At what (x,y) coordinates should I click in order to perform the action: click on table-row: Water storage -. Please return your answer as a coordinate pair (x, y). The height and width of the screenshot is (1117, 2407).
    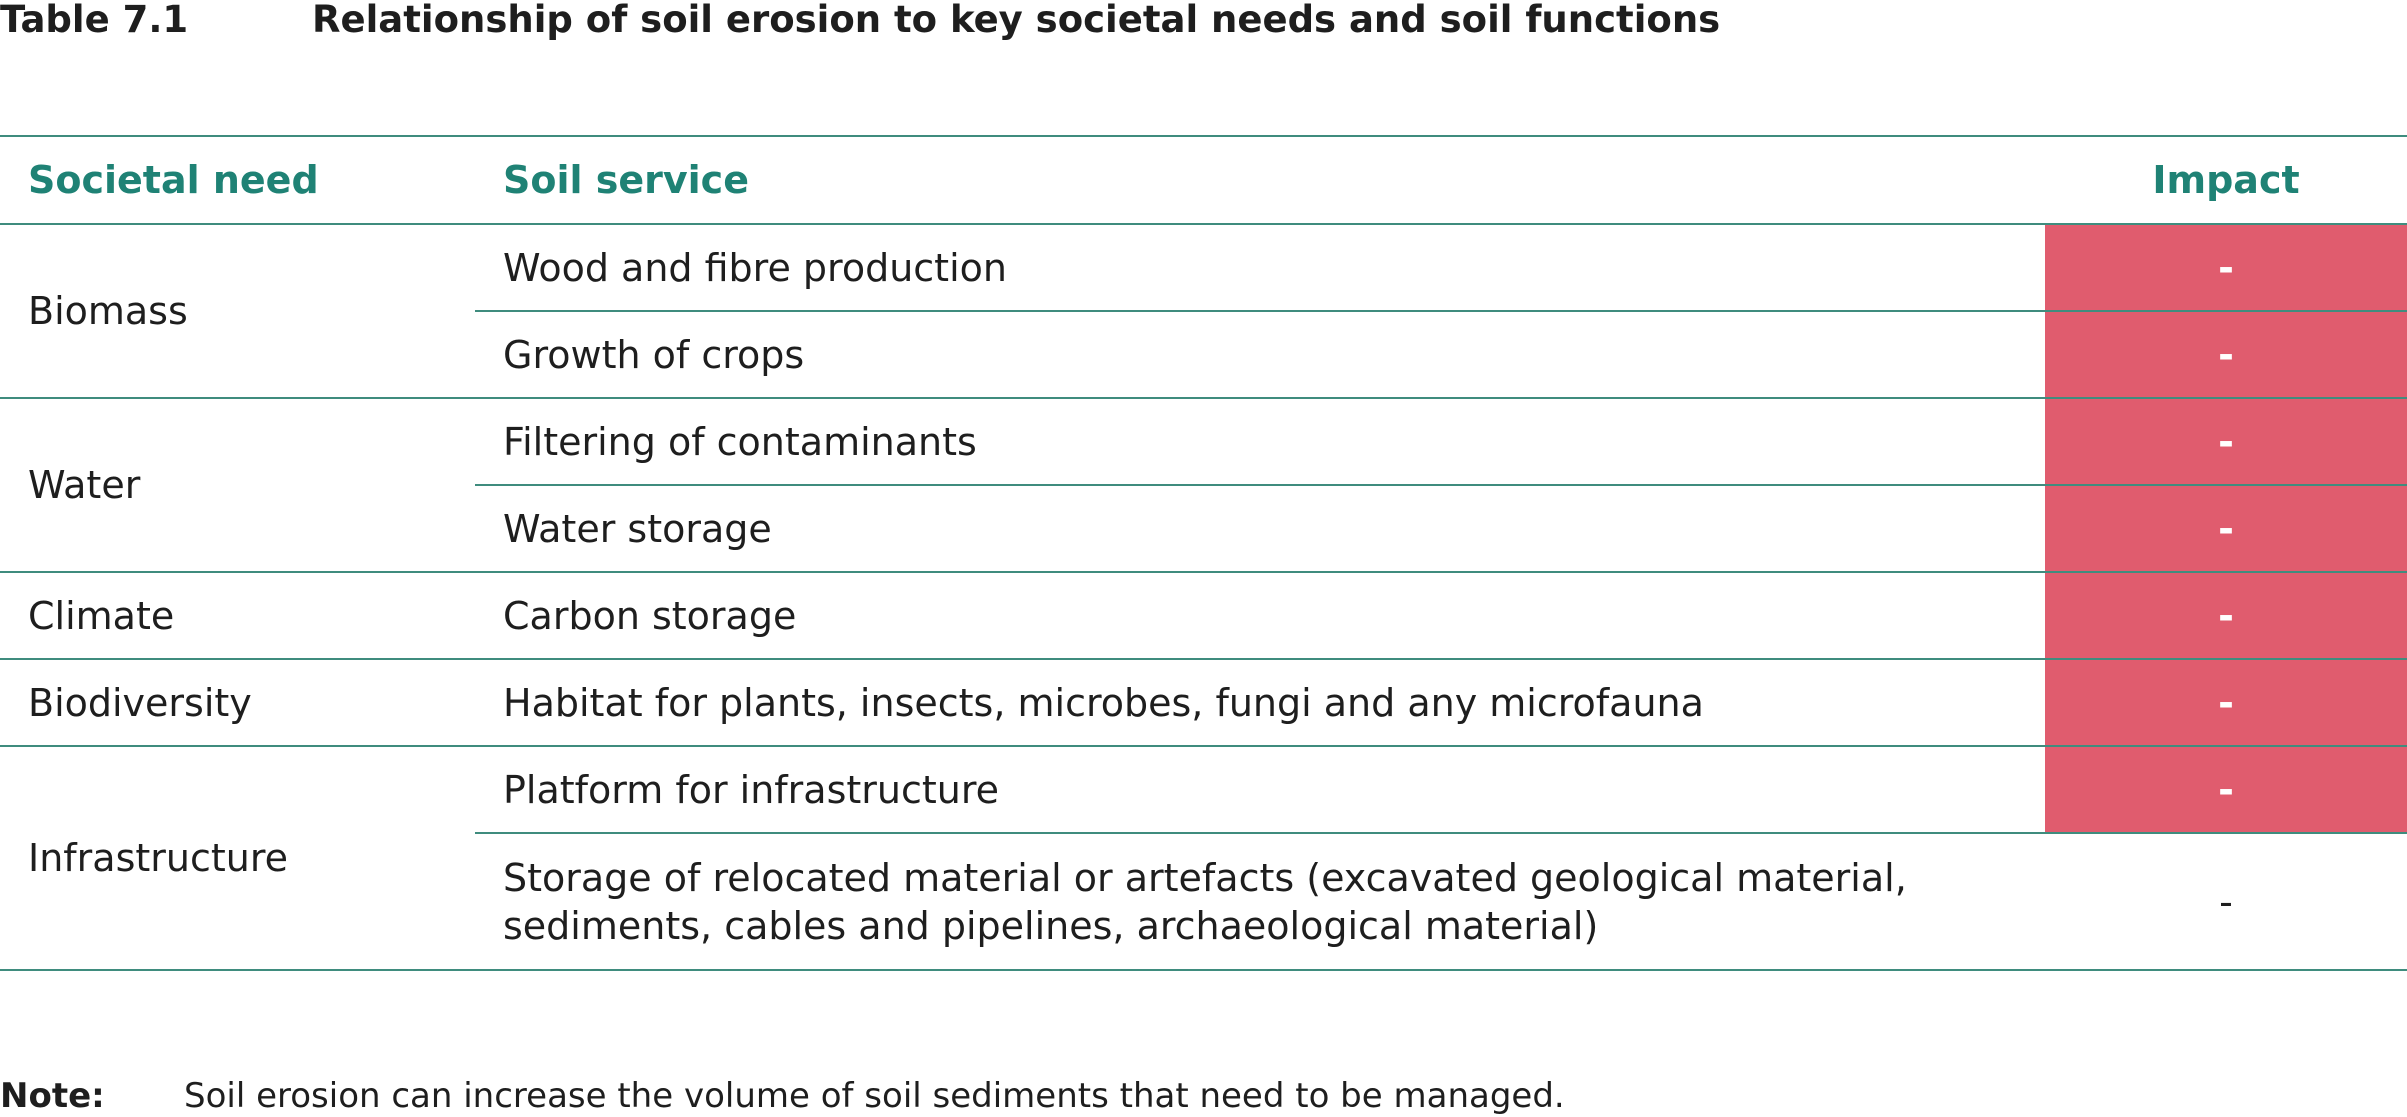
    Looking at the image, I should click on (1203, 529).